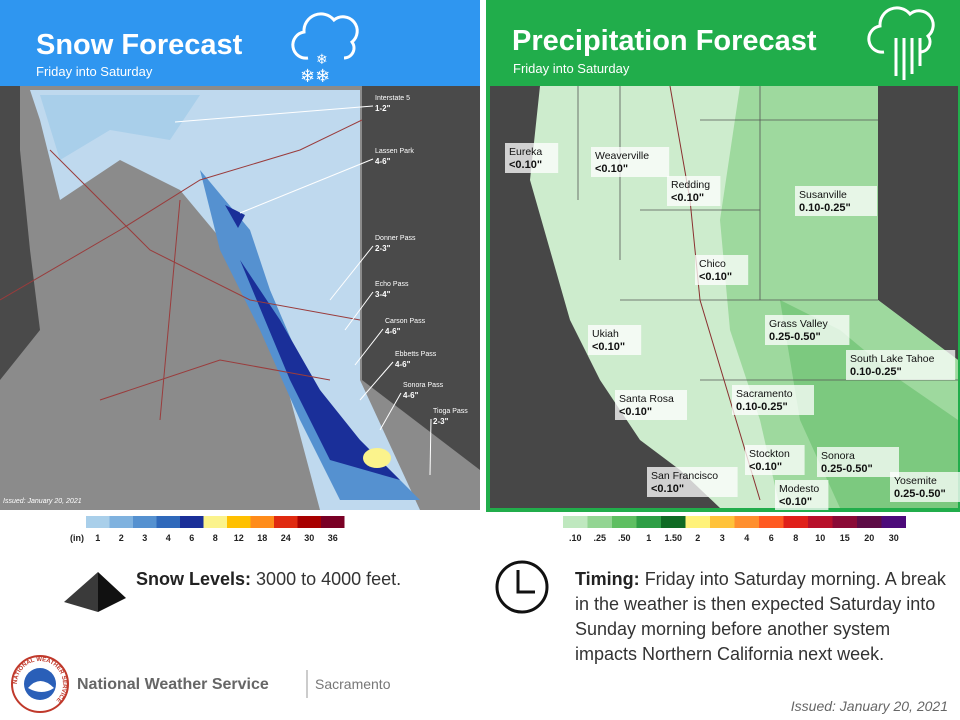 The image size is (960, 720). What do you see at coordinates (121, 538) in the screenshot?
I see `legend-label: 2` at bounding box center [121, 538].